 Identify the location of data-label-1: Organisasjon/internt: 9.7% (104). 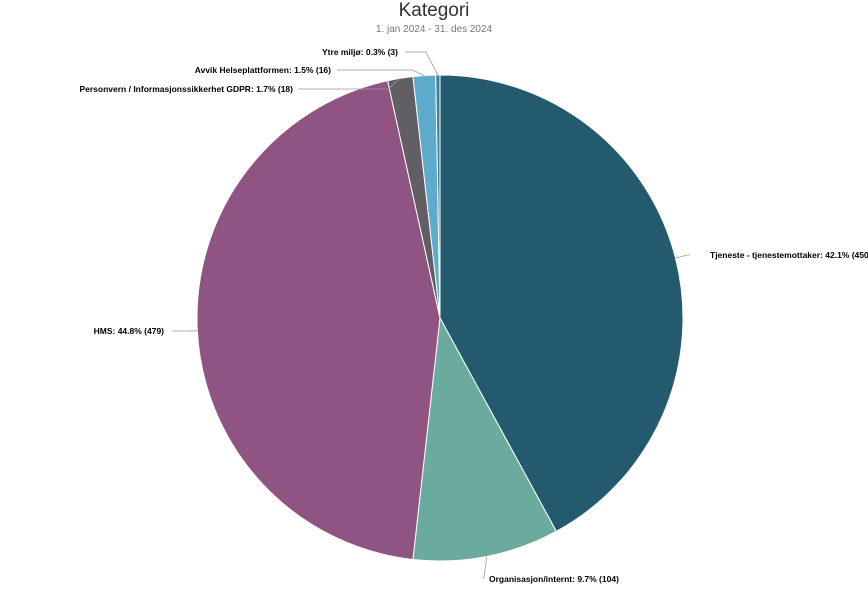
(554, 579).